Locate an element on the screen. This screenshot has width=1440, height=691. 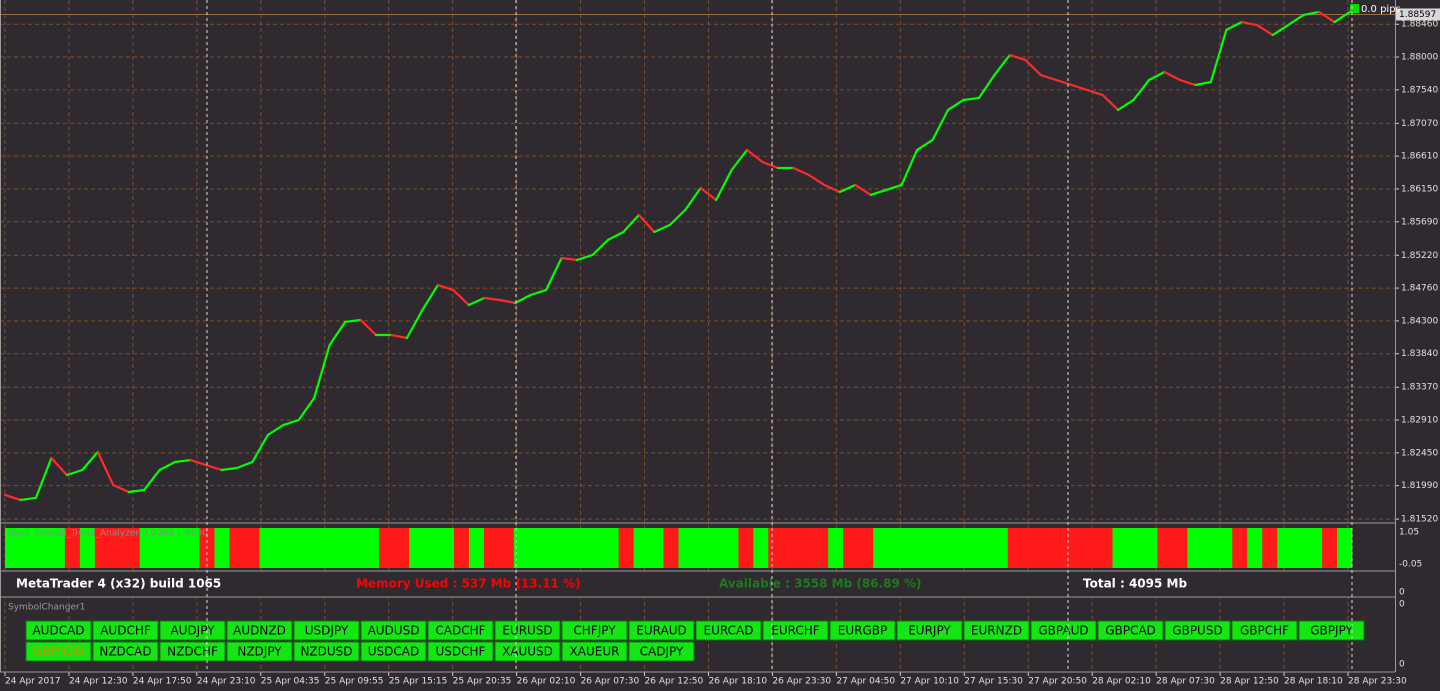
symbol-button: XAUEUR is located at coordinates (594, 651).